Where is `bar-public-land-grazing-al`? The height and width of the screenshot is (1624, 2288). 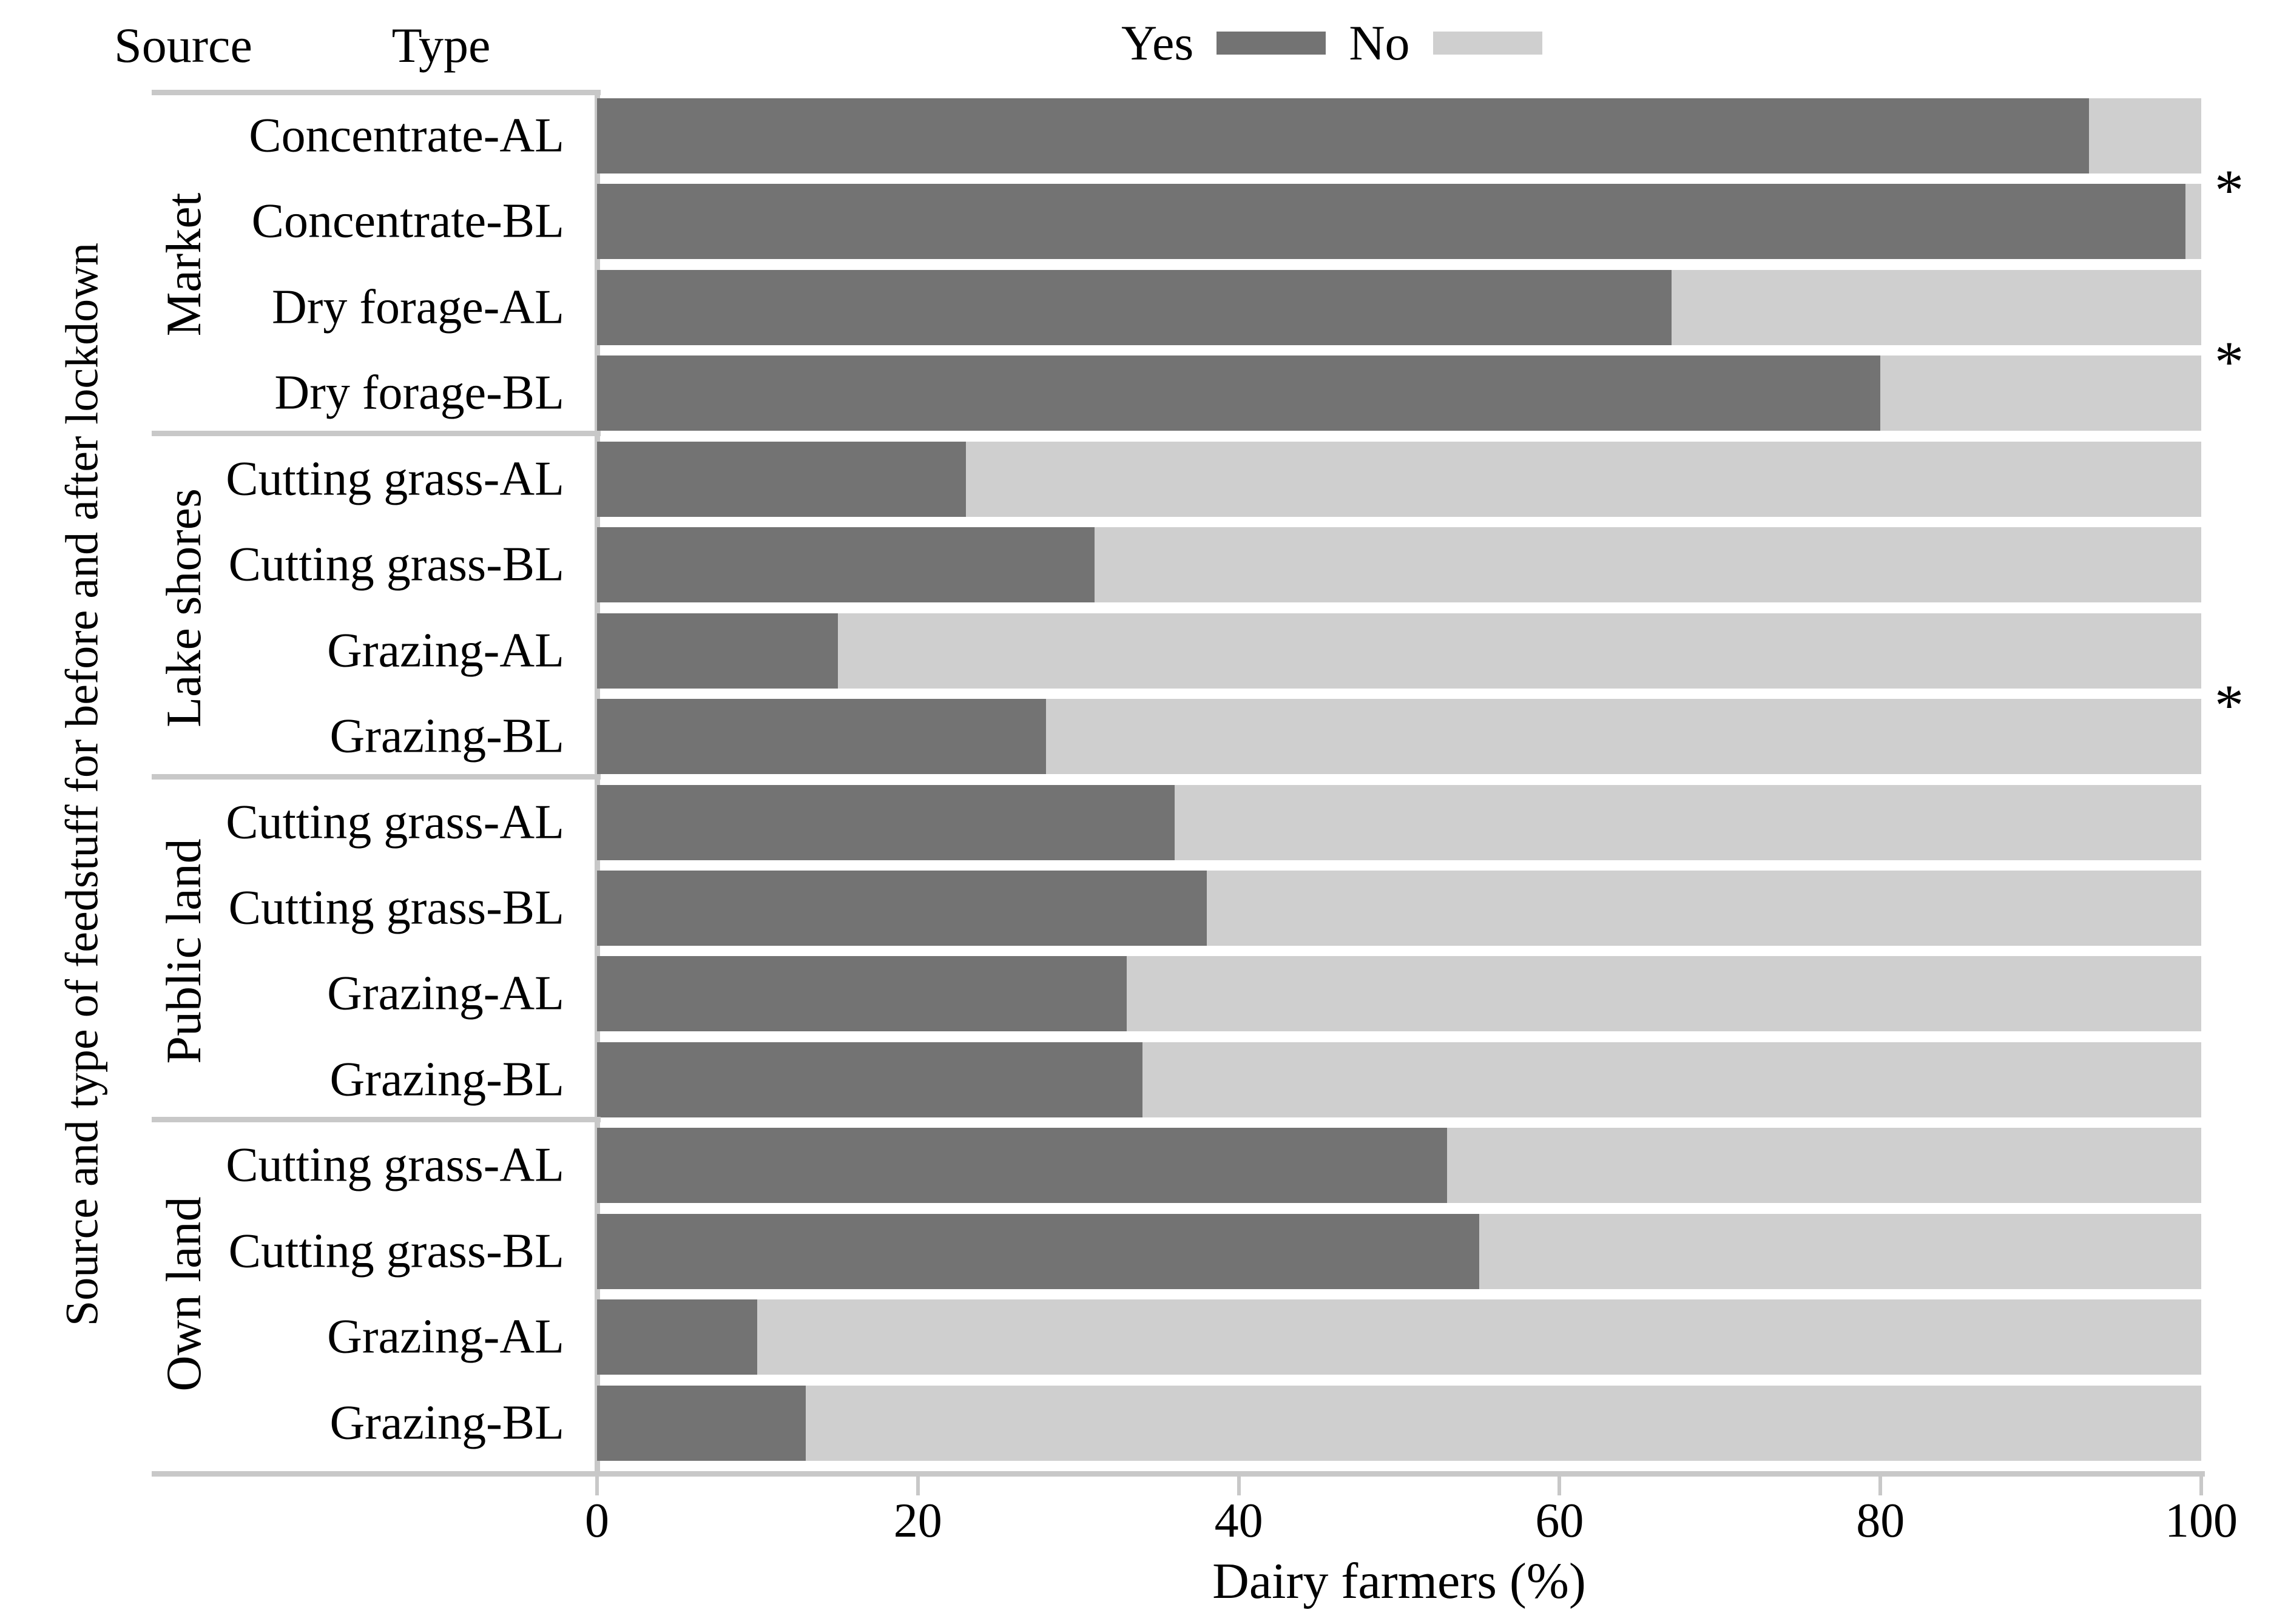
bar-public-land-grazing-al is located at coordinates (1399, 994).